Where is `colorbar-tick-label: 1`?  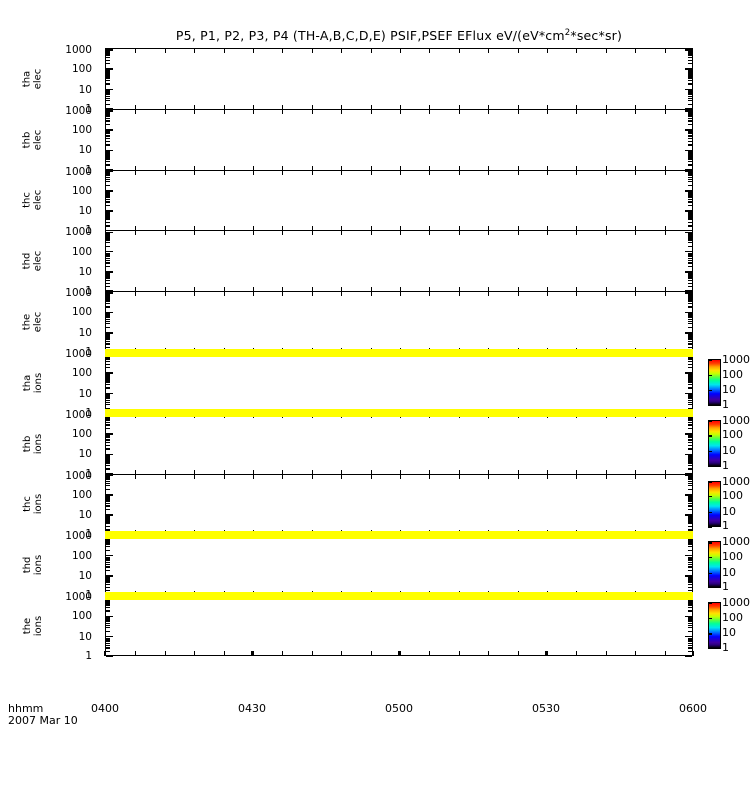
colorbar-tick-label: 1 is located at coordinates (725, 465).